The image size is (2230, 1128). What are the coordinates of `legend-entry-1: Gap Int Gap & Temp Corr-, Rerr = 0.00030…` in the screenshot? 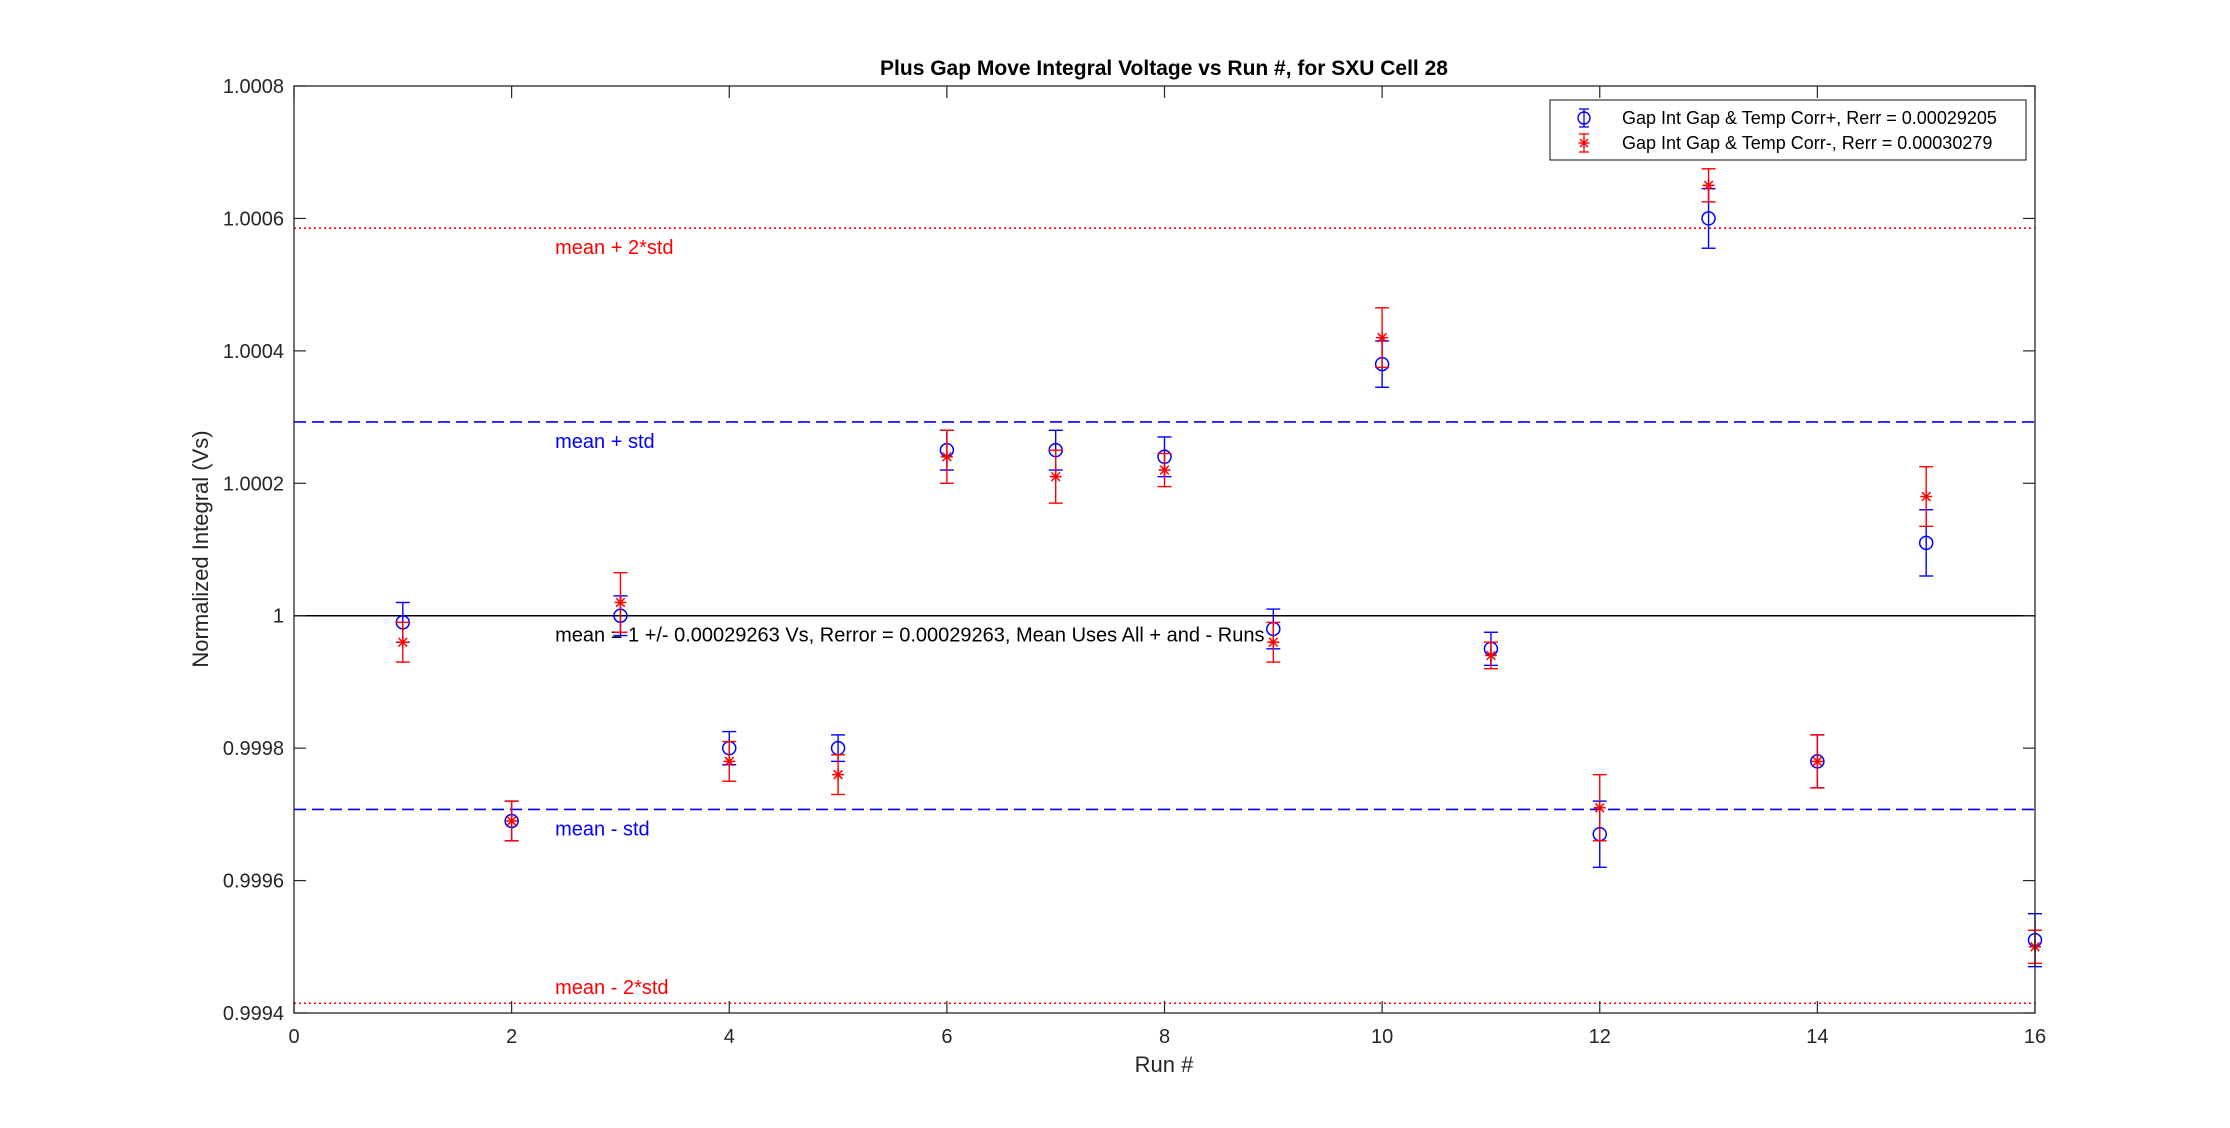 It's located at (1785, 143).